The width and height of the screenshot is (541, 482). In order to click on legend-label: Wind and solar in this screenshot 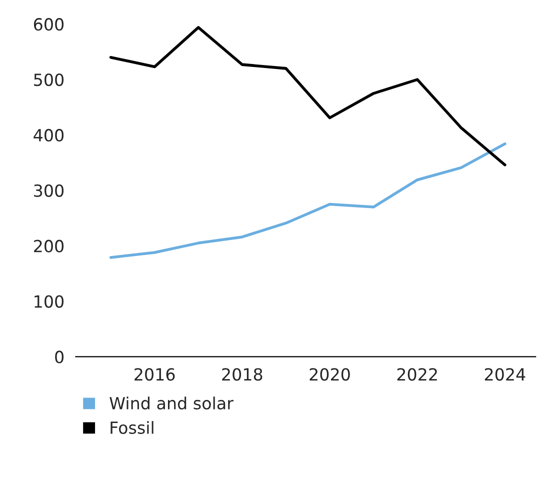, I will do `click(172, 403)`.